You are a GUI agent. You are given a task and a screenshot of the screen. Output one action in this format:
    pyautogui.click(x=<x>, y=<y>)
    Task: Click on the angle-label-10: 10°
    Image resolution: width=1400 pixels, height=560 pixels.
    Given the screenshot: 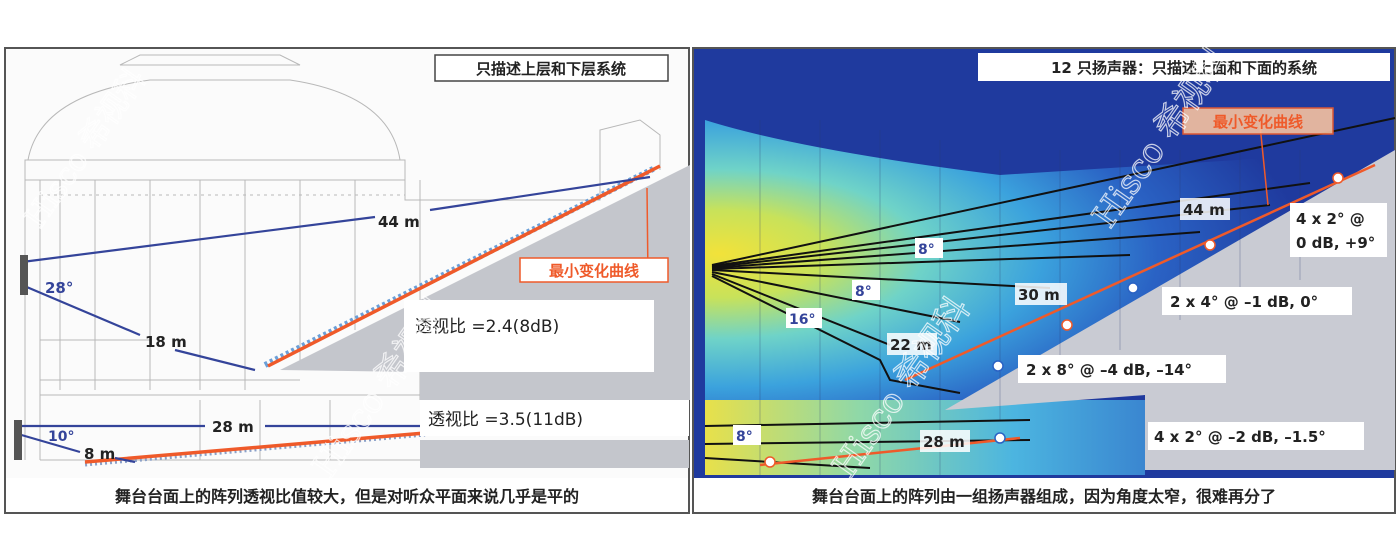 What is the action you would take?
    pyautogui.click(x=61, y=437)
    